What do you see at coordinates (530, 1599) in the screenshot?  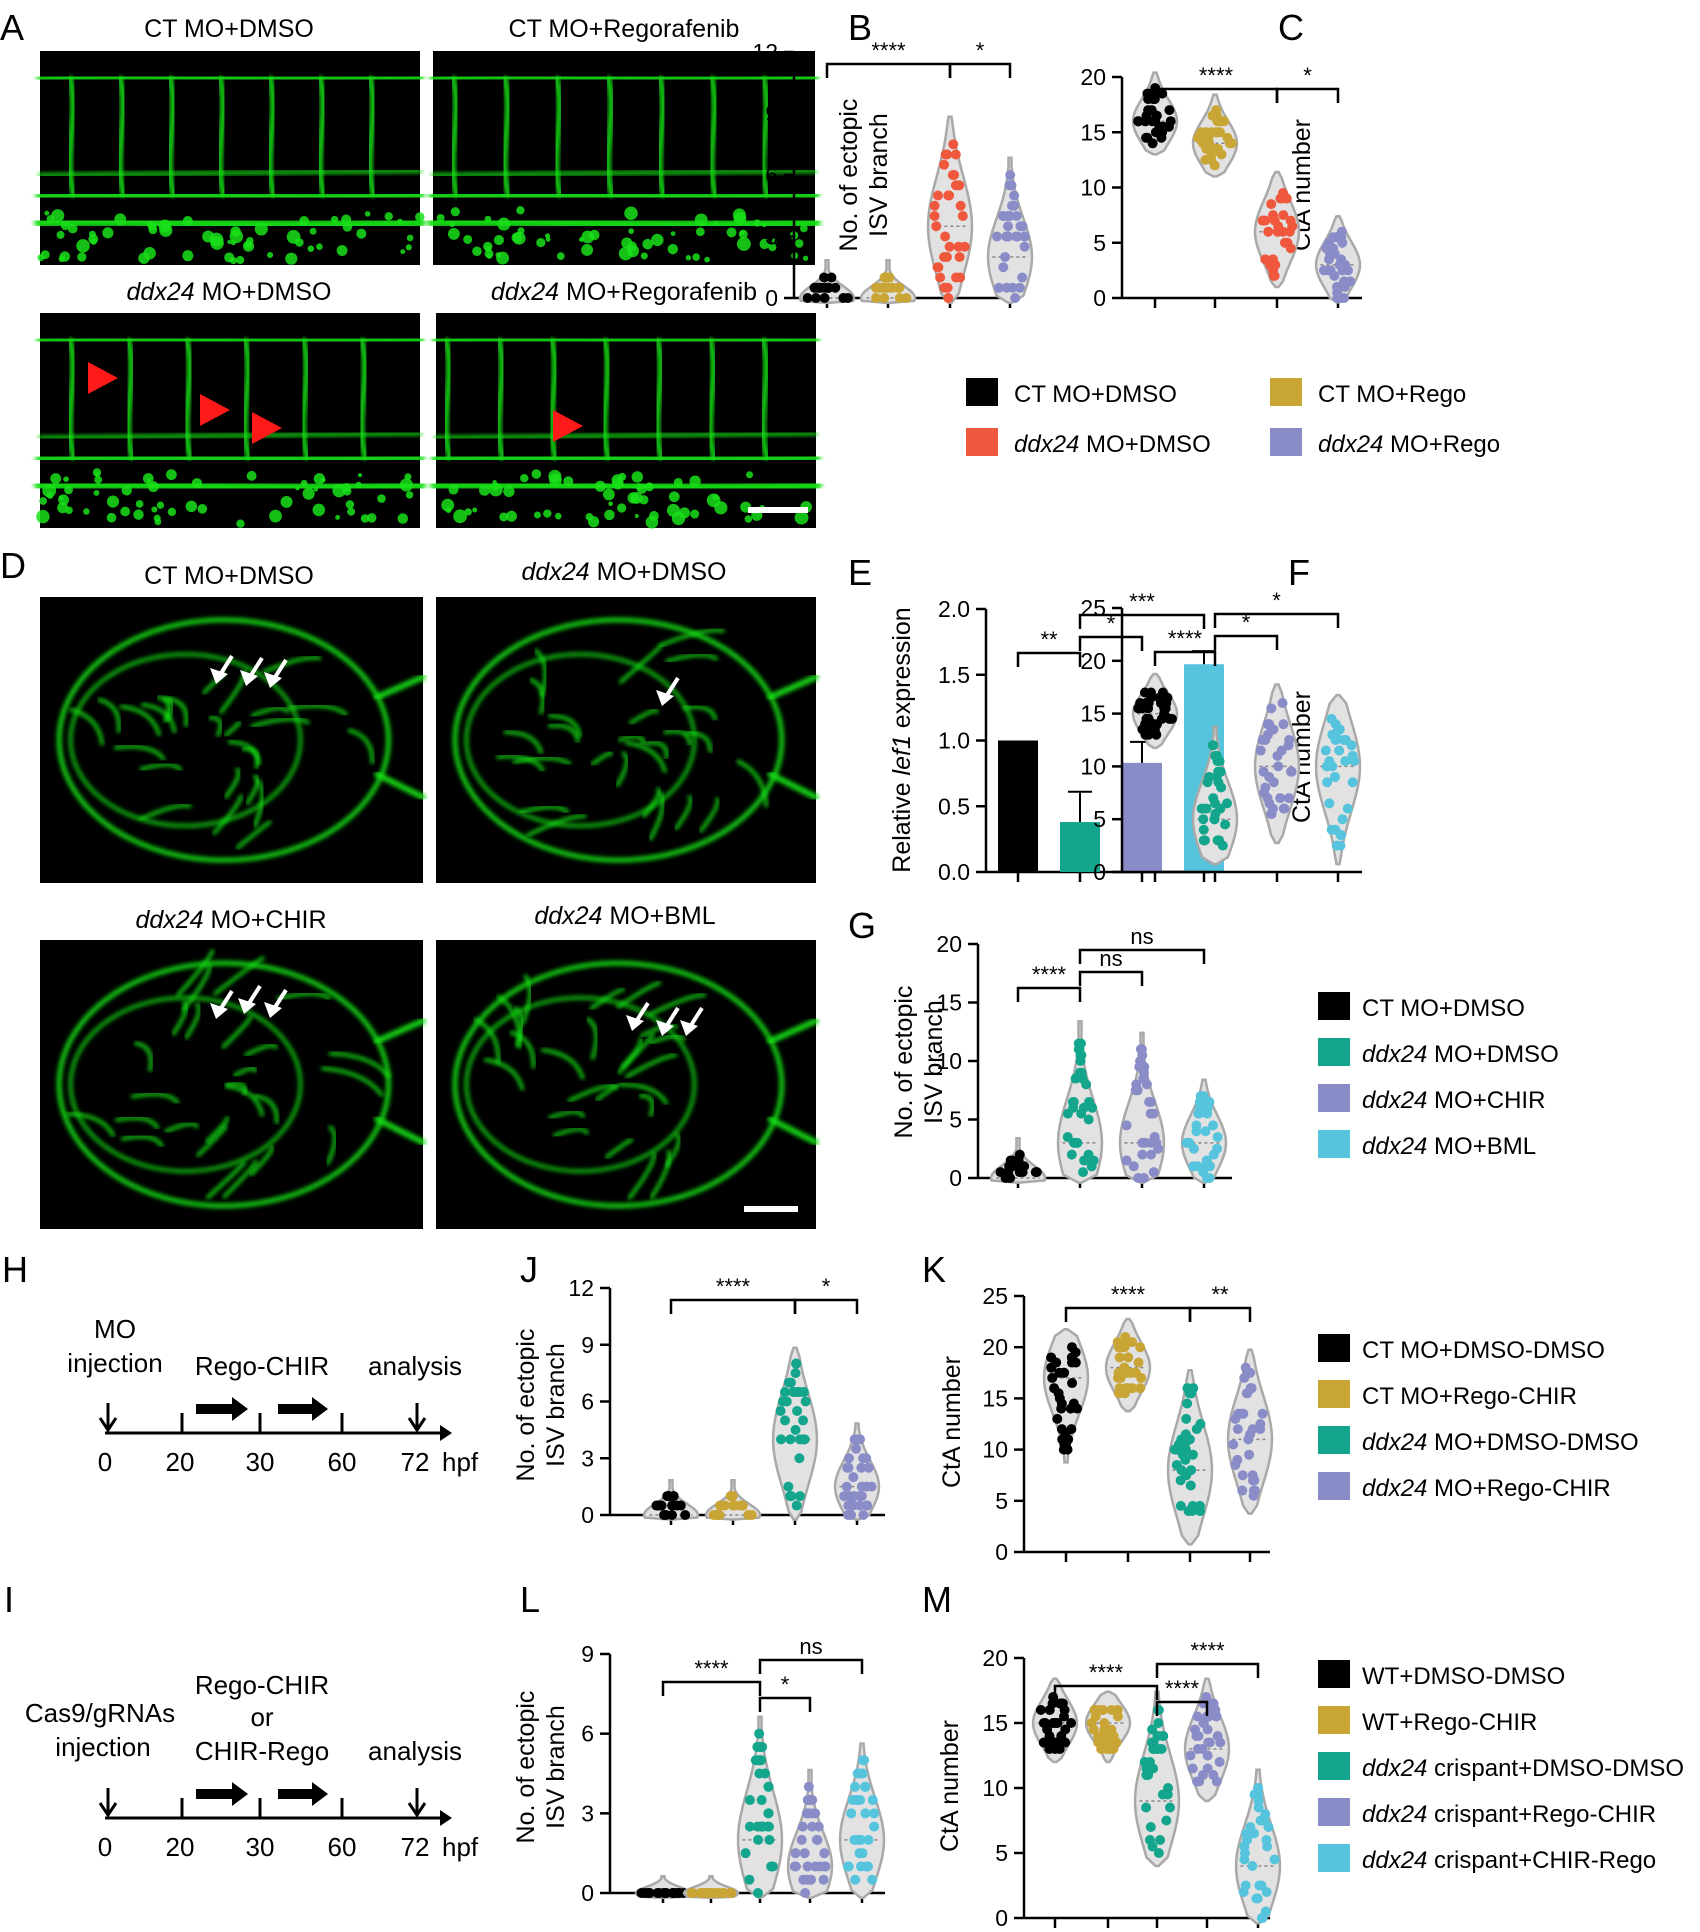 I see `panel-letter-l: L` at bounding box center [530, 1599].